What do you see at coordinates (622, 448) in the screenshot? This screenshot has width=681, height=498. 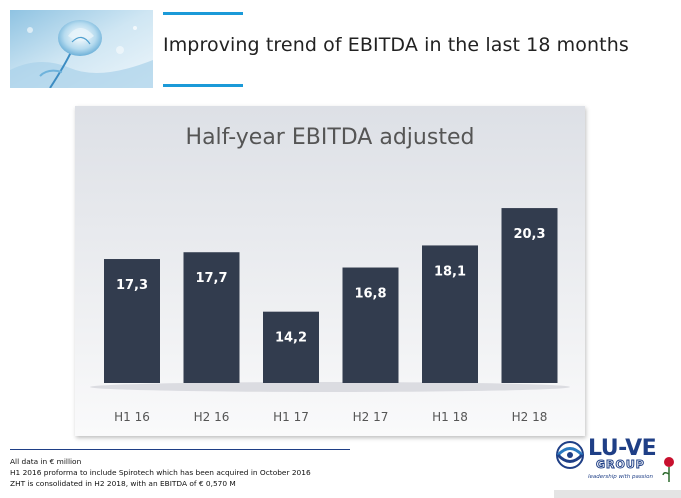 I see `logo-wordmark: LU-VE` at bounding box center [622, 448].